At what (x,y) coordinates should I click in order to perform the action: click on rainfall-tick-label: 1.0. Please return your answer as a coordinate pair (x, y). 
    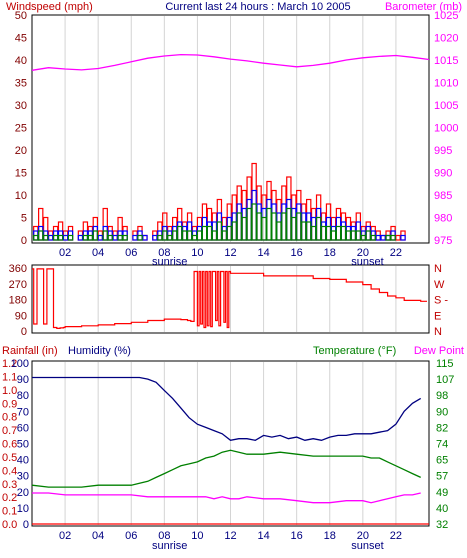
    Looking at the image, I should click on (9, 391).